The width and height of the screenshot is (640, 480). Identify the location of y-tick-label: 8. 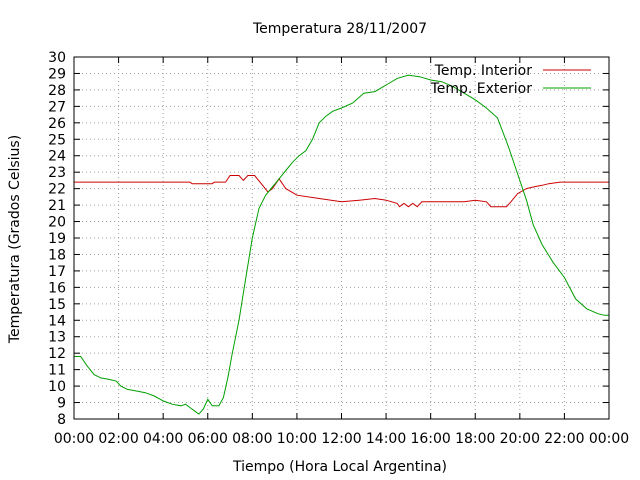
(61, 420).